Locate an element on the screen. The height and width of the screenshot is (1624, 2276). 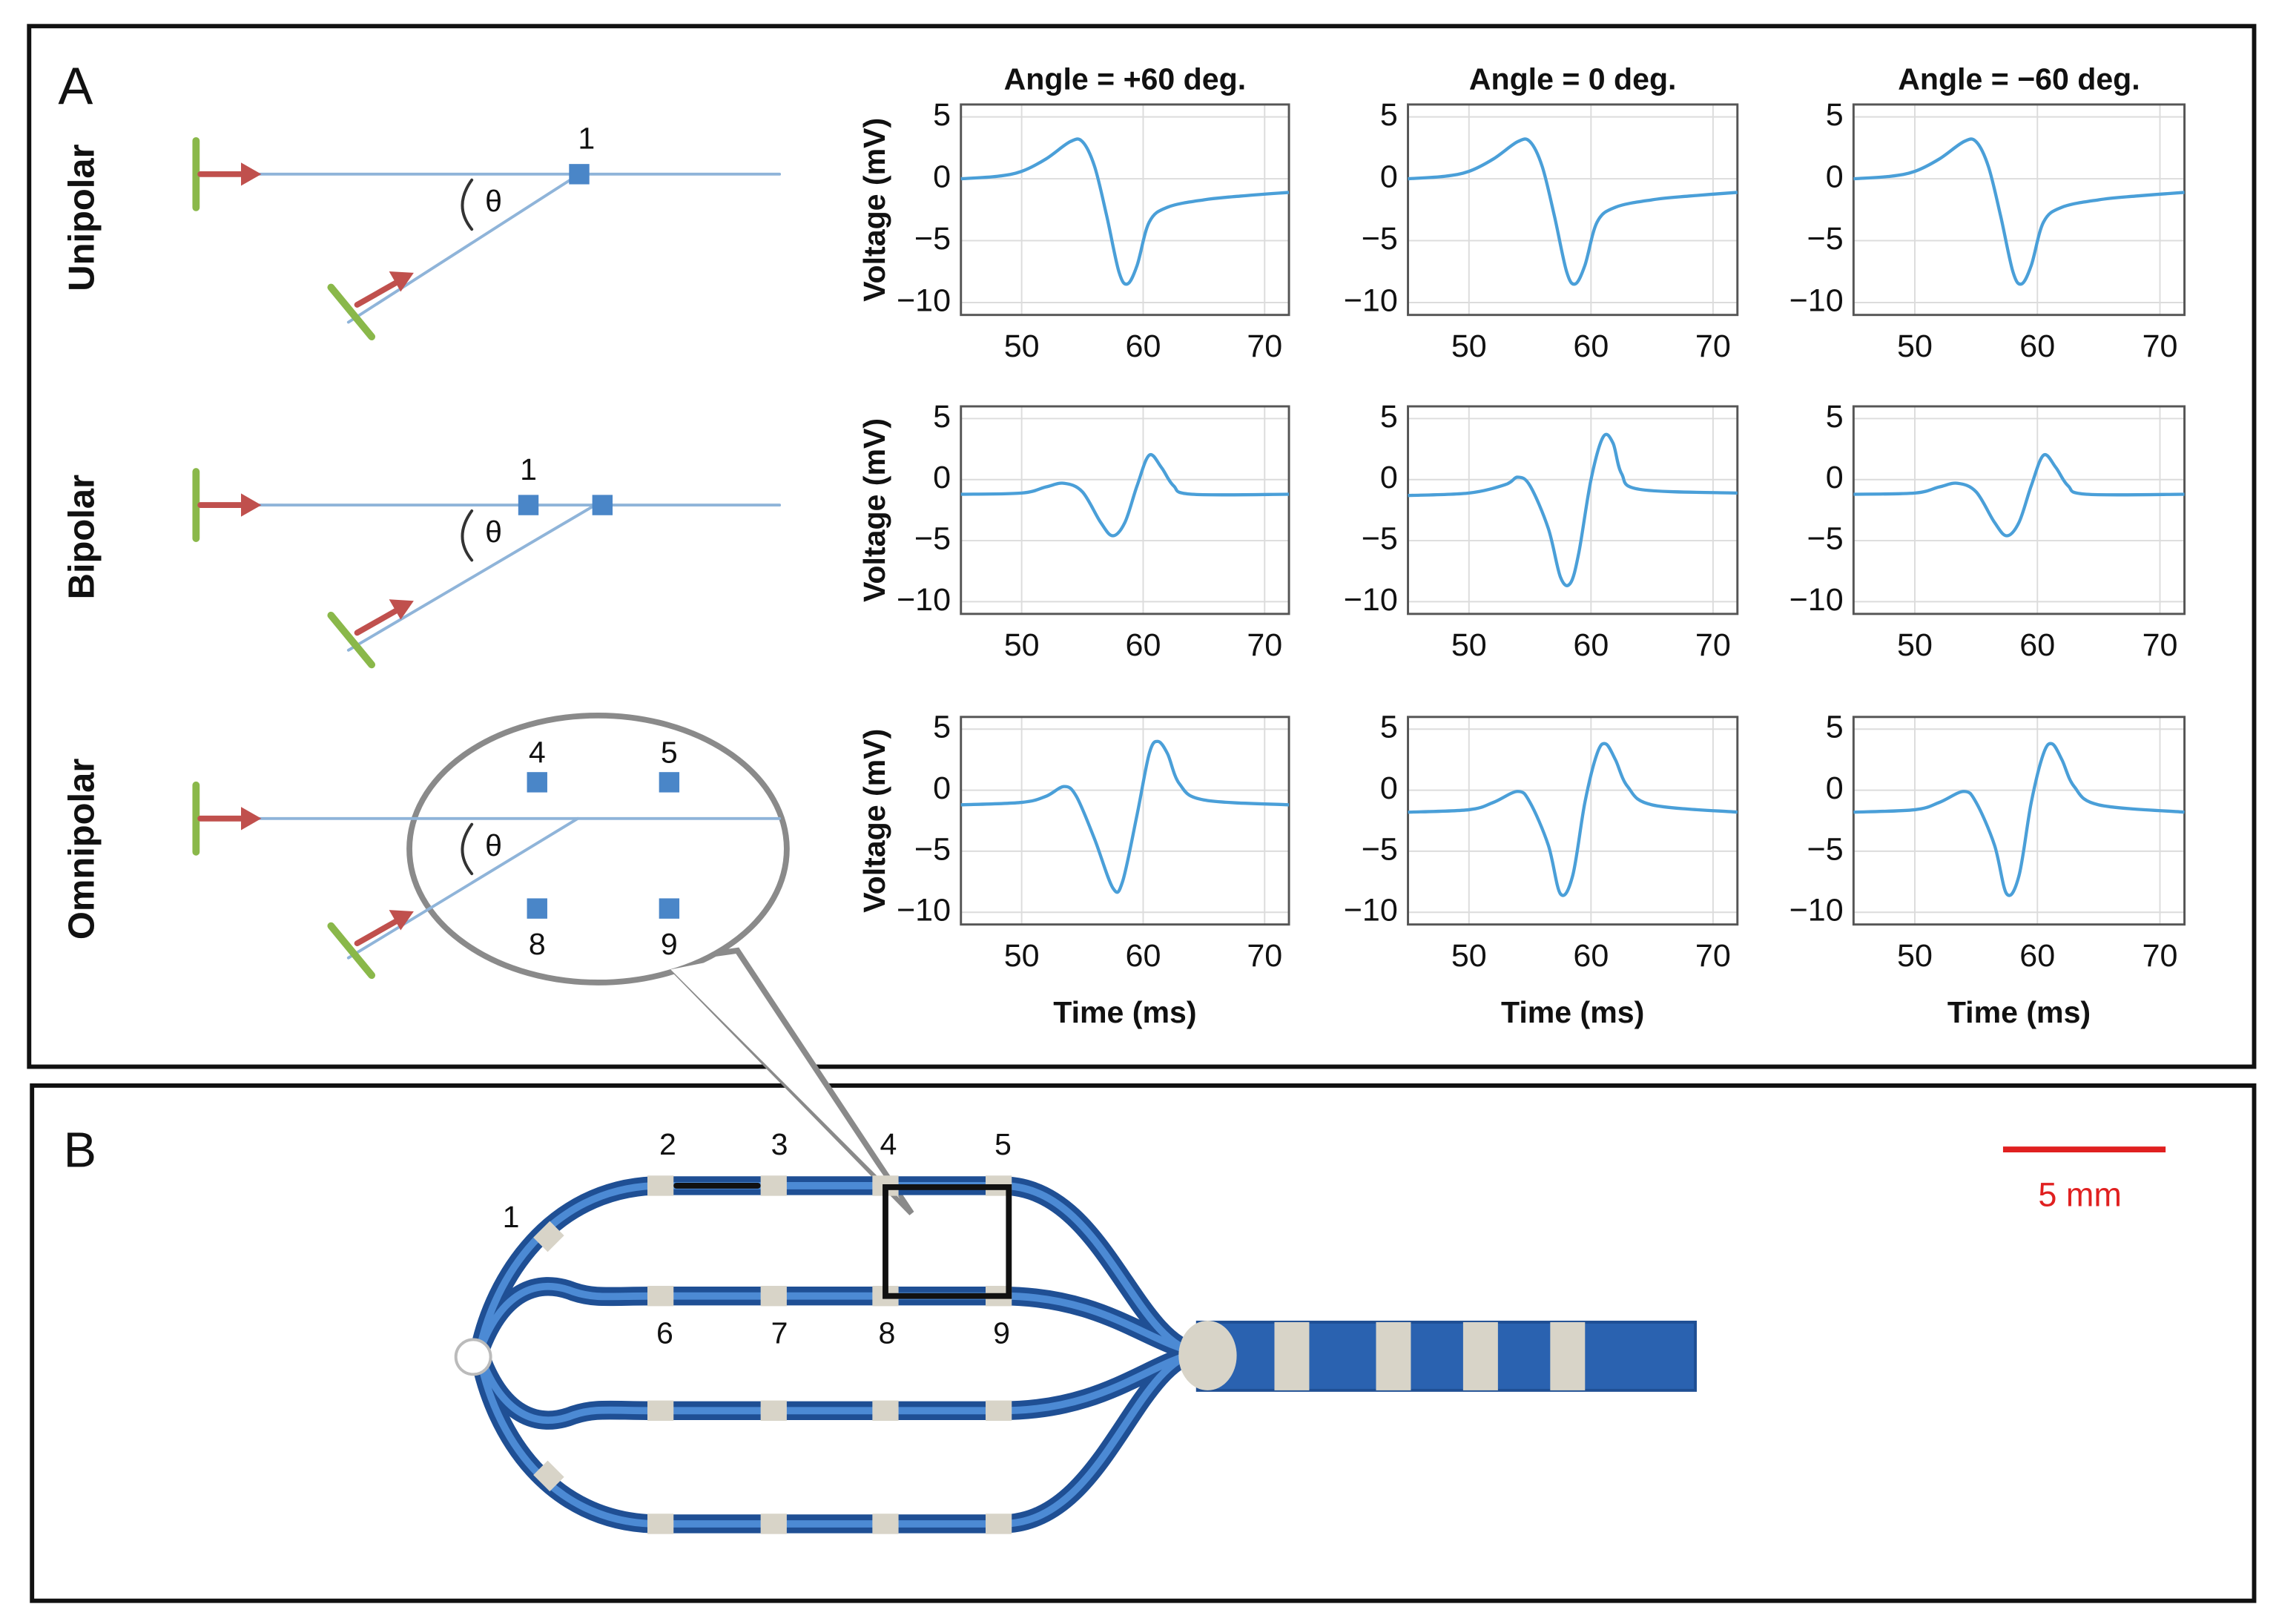
zoom-bubble is located at coordinates (660, 964).